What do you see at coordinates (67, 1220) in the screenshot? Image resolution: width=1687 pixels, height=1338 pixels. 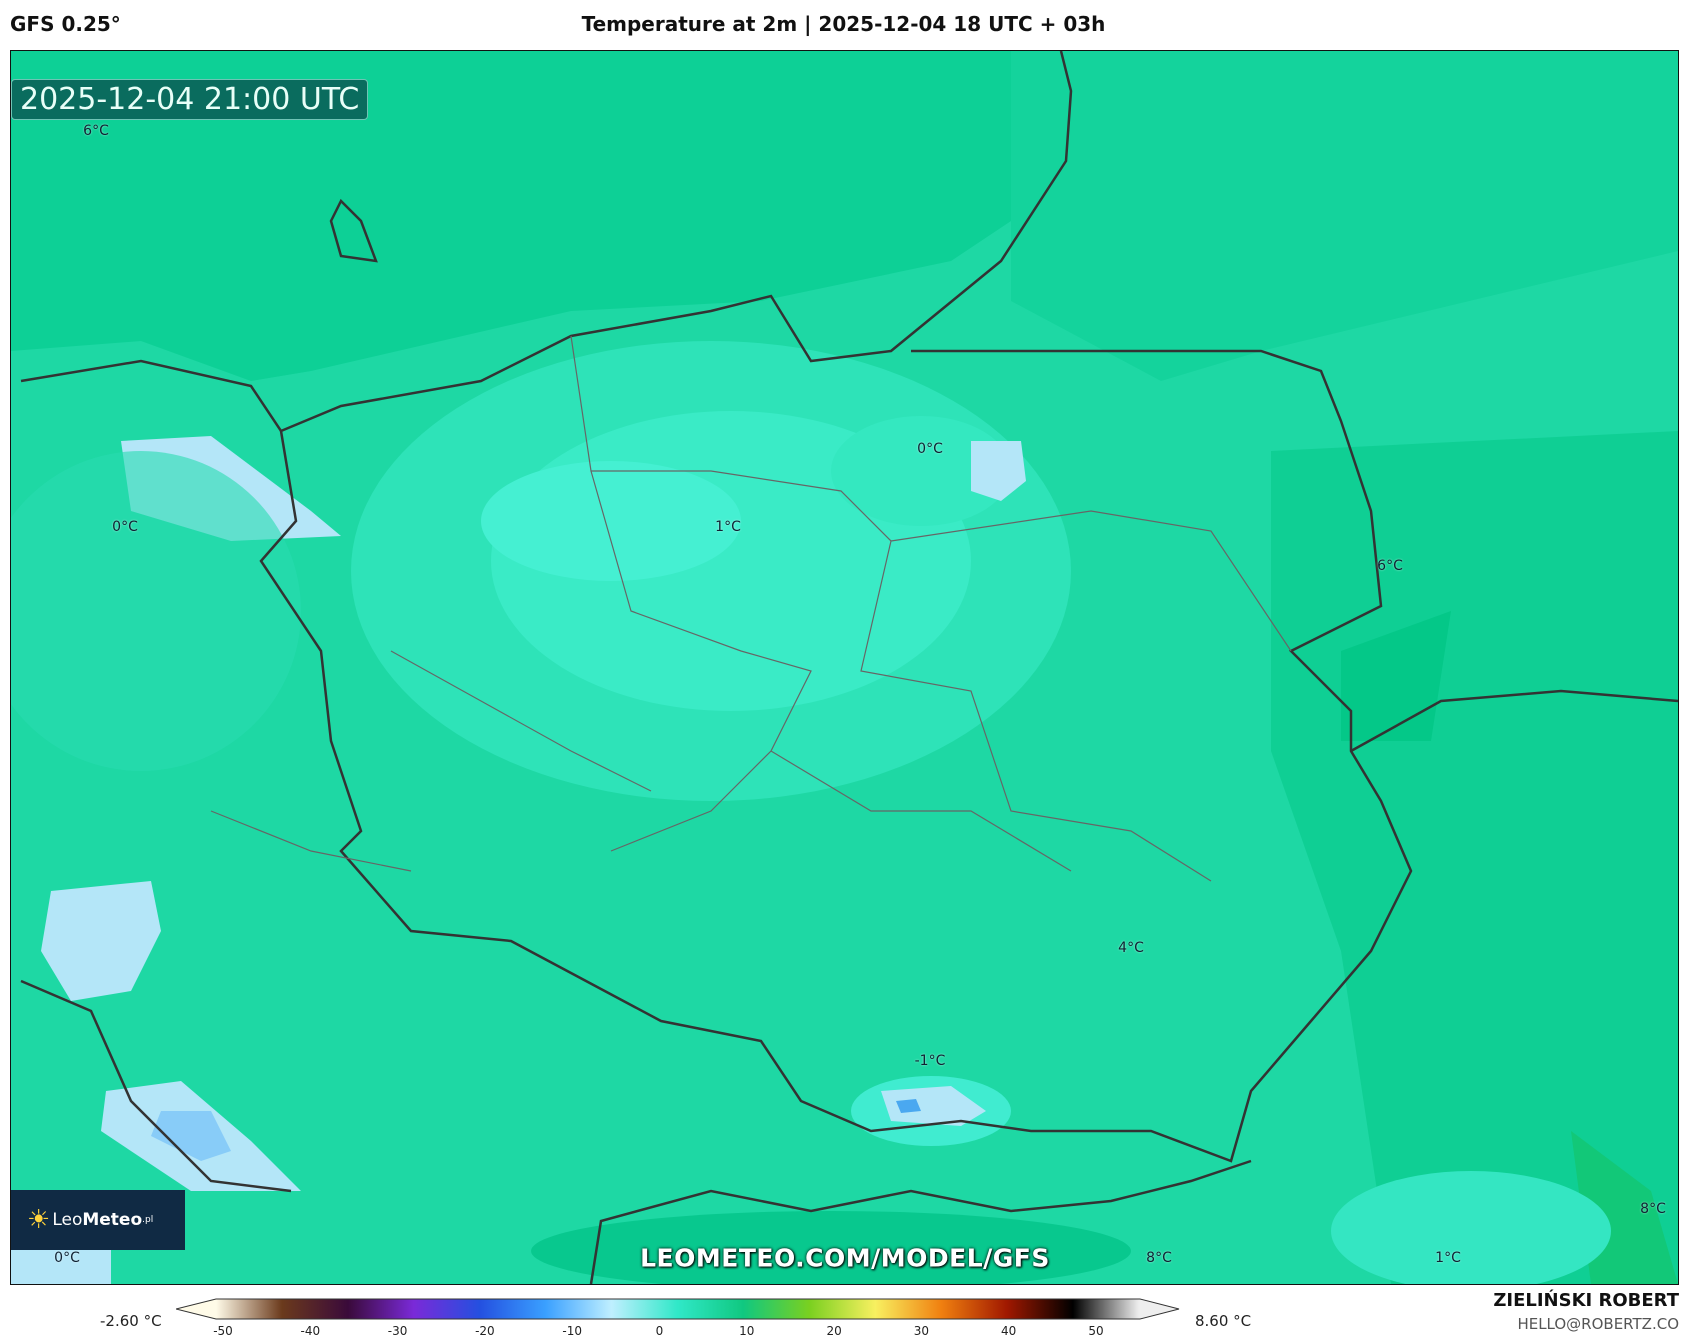 I see `logo-text-light: Leo` at bounding box center [67, 1220].